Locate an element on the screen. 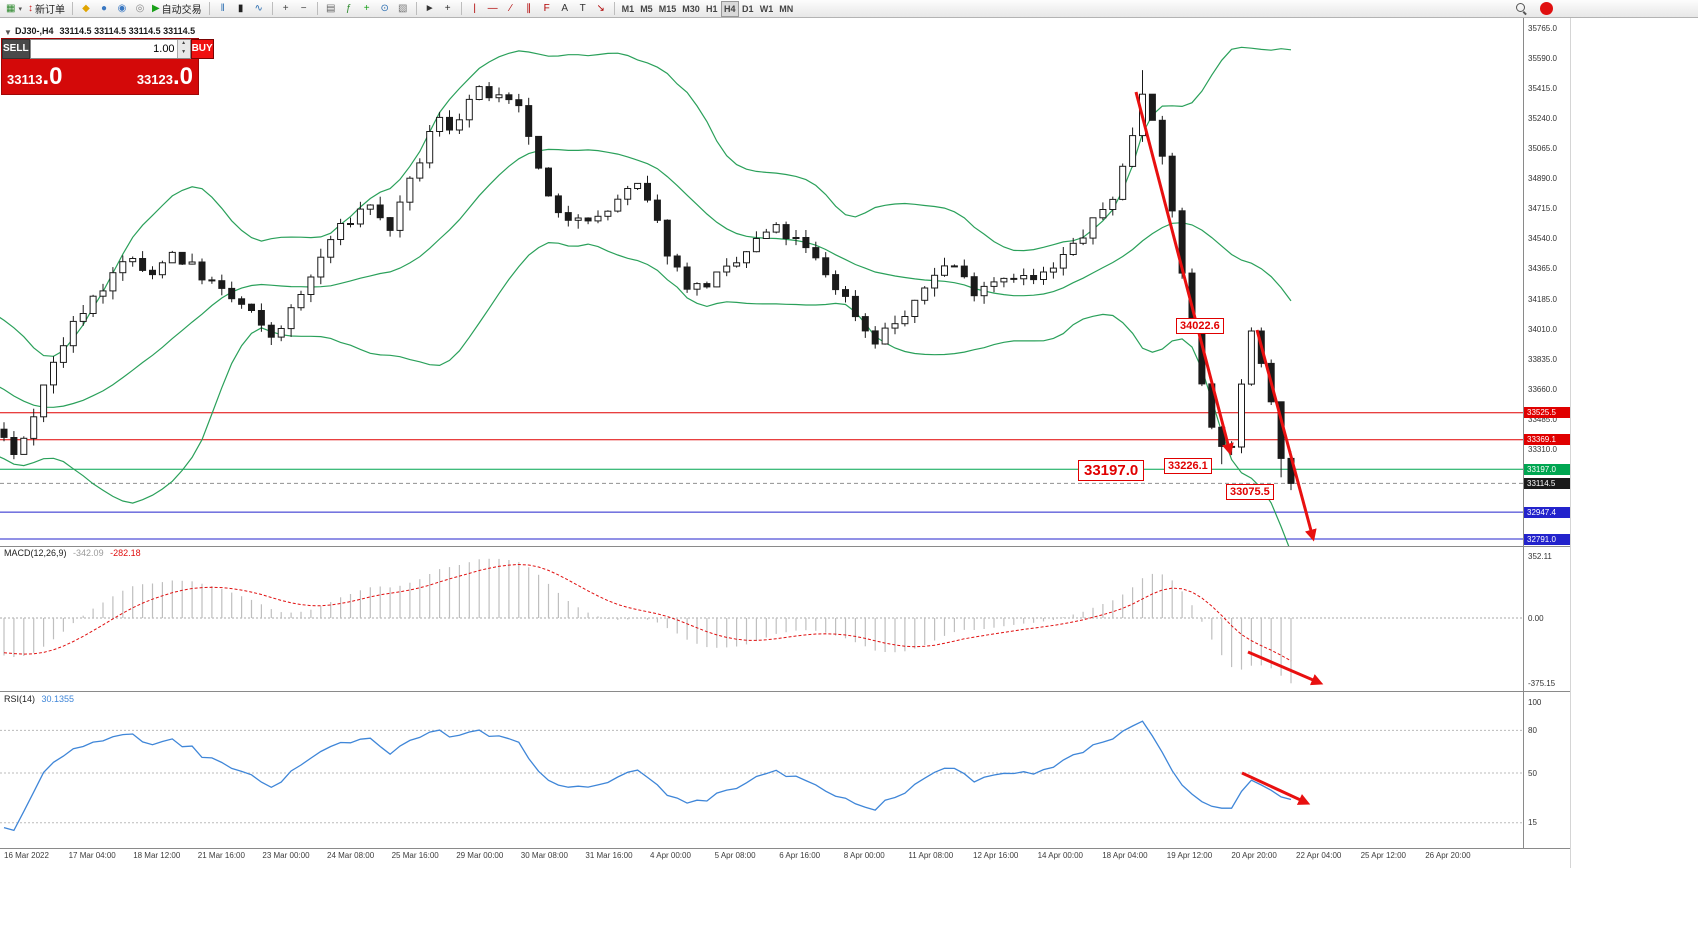  timeframe-m15-button: M15 is located at coordinates (668, 9).